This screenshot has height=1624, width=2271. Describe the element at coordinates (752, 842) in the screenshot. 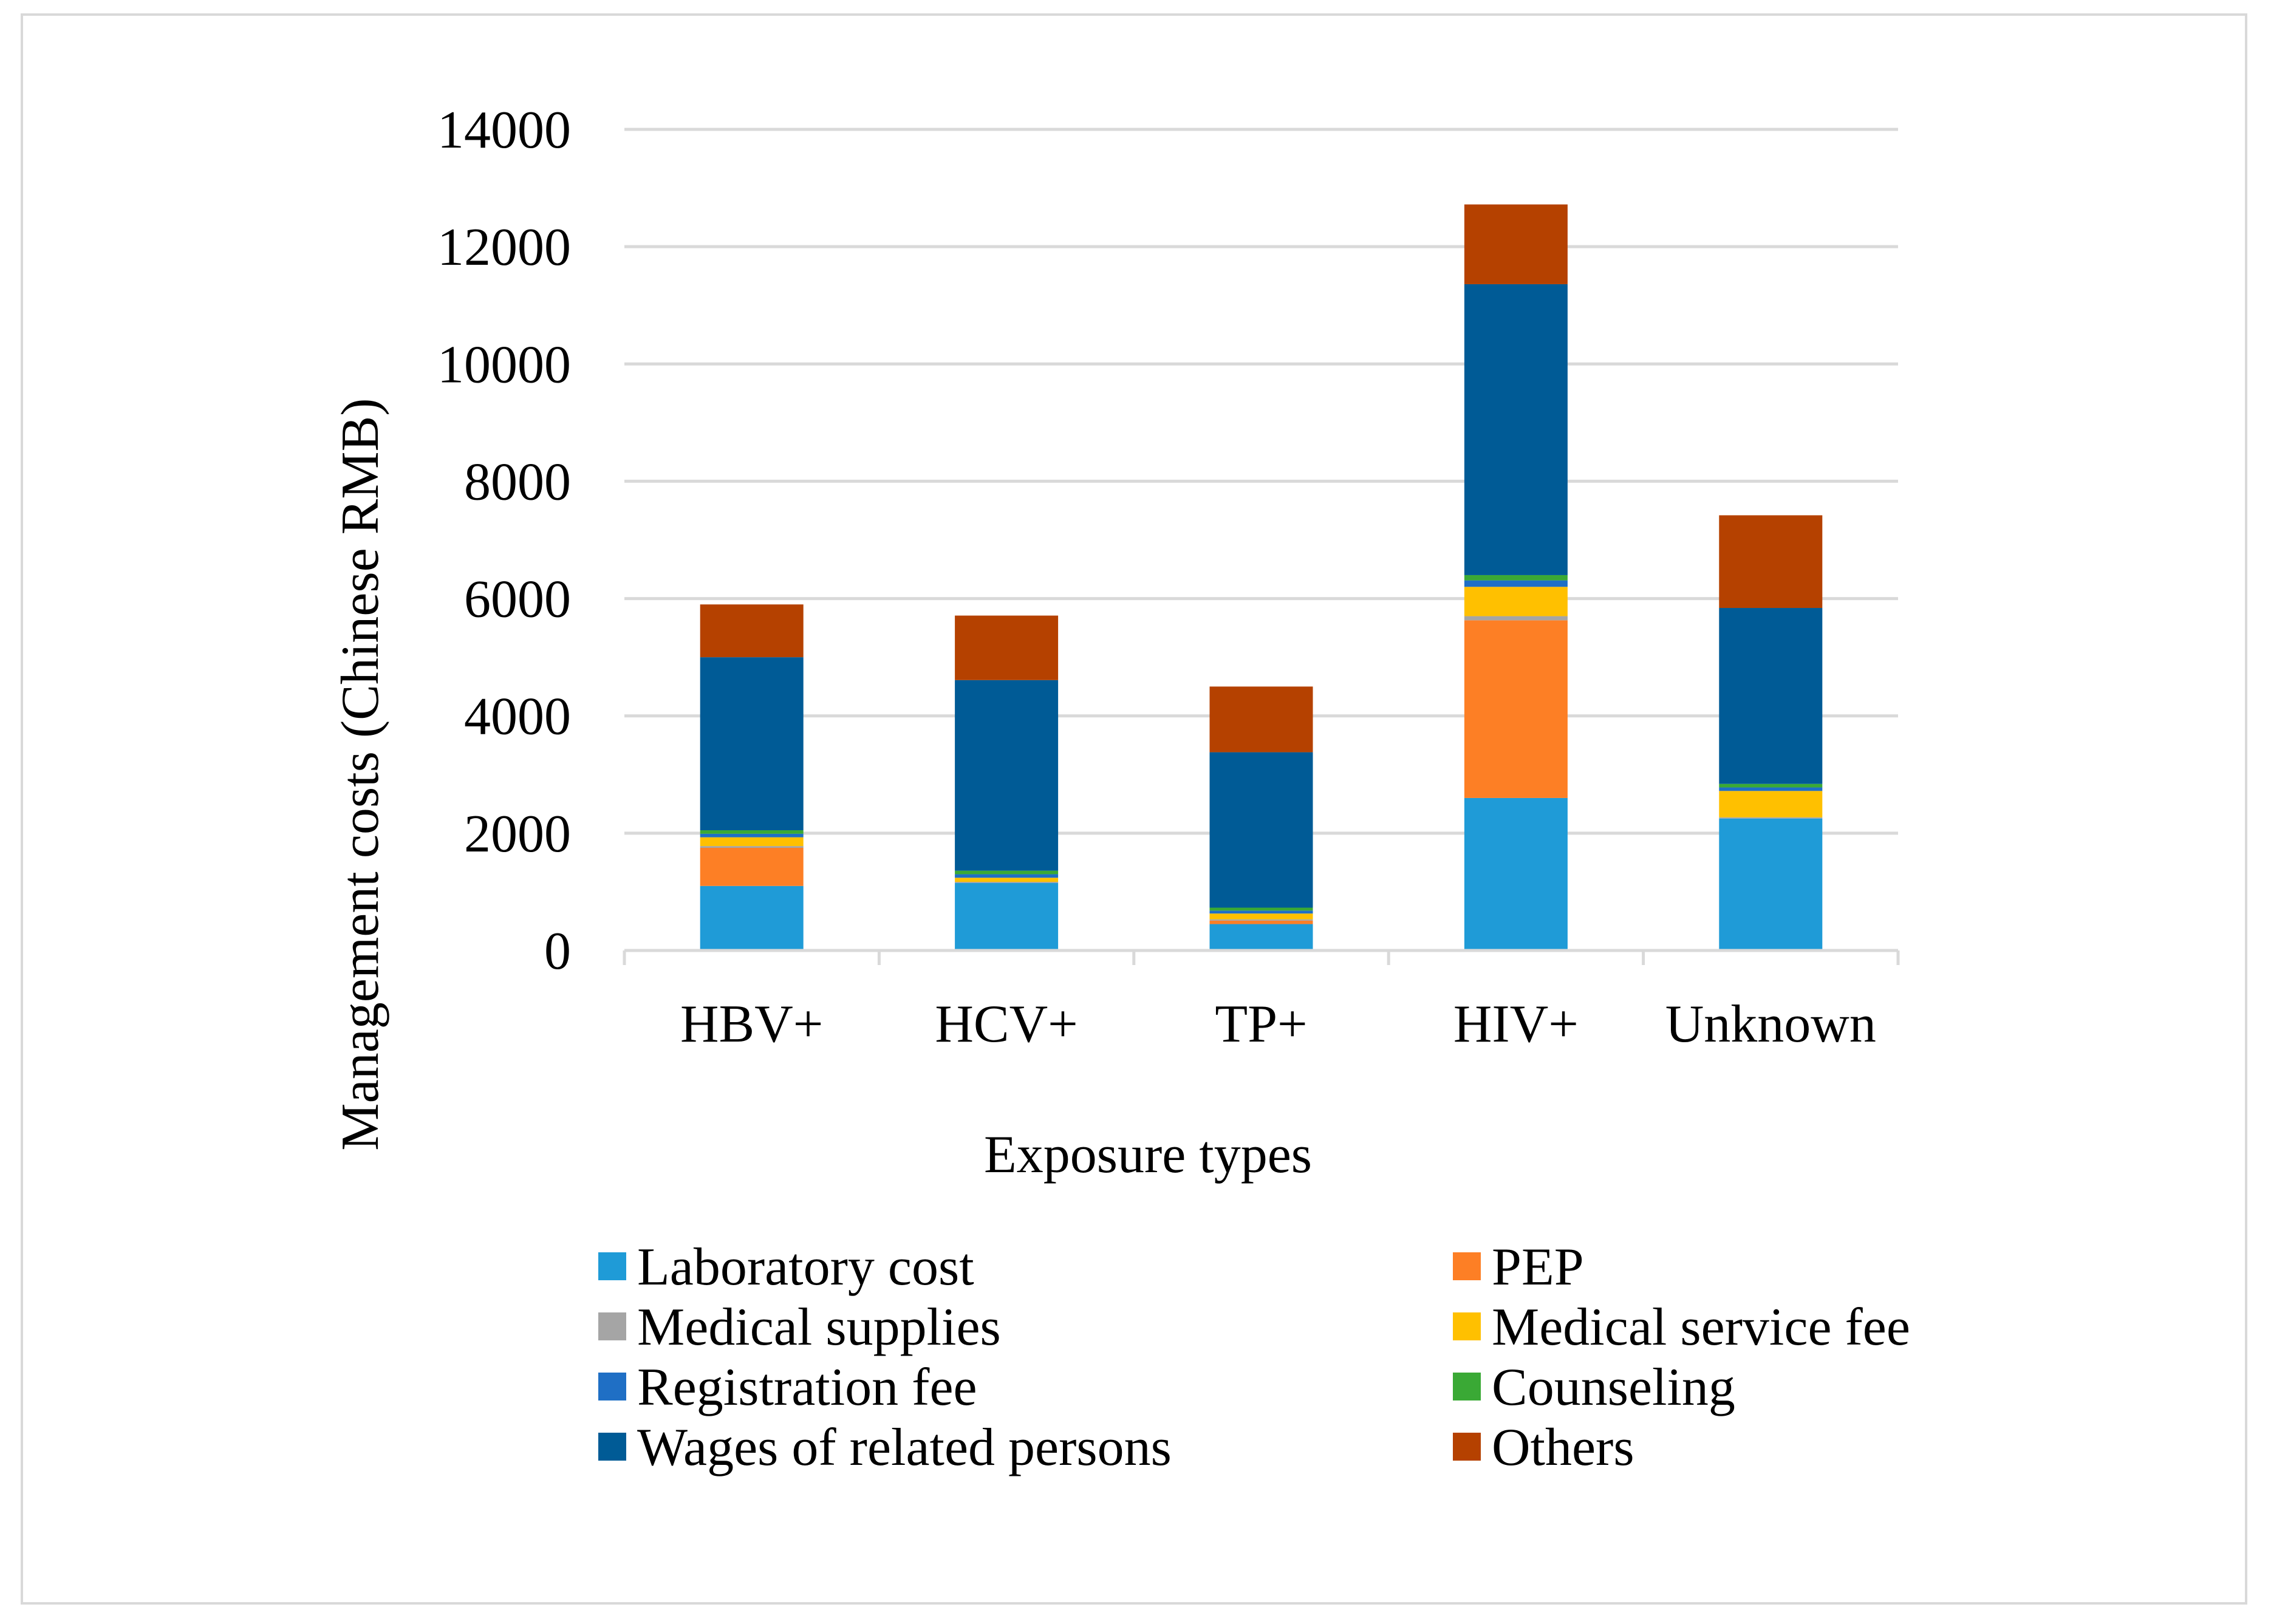

I see `bar-hbv-medical-service-fee` at that location.